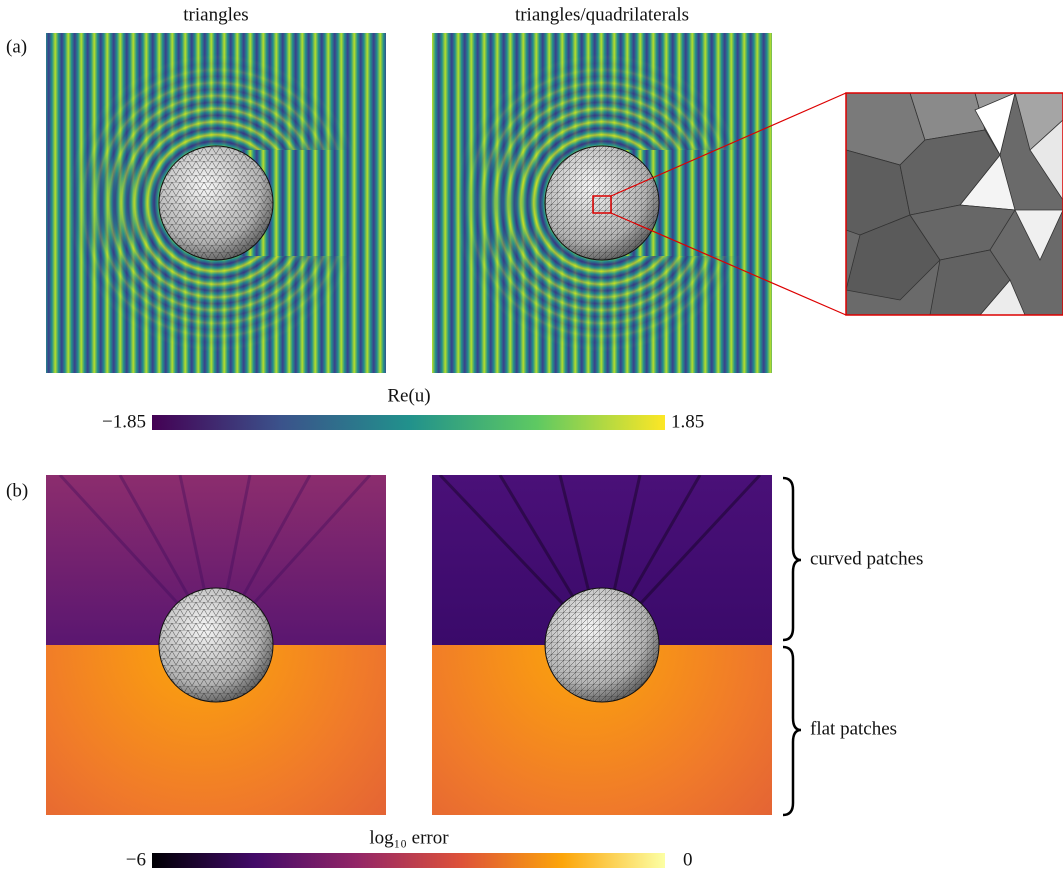  Describe the element at coordinates (215, 14) in the screenshot. I see `column-title: triangles` at that location.